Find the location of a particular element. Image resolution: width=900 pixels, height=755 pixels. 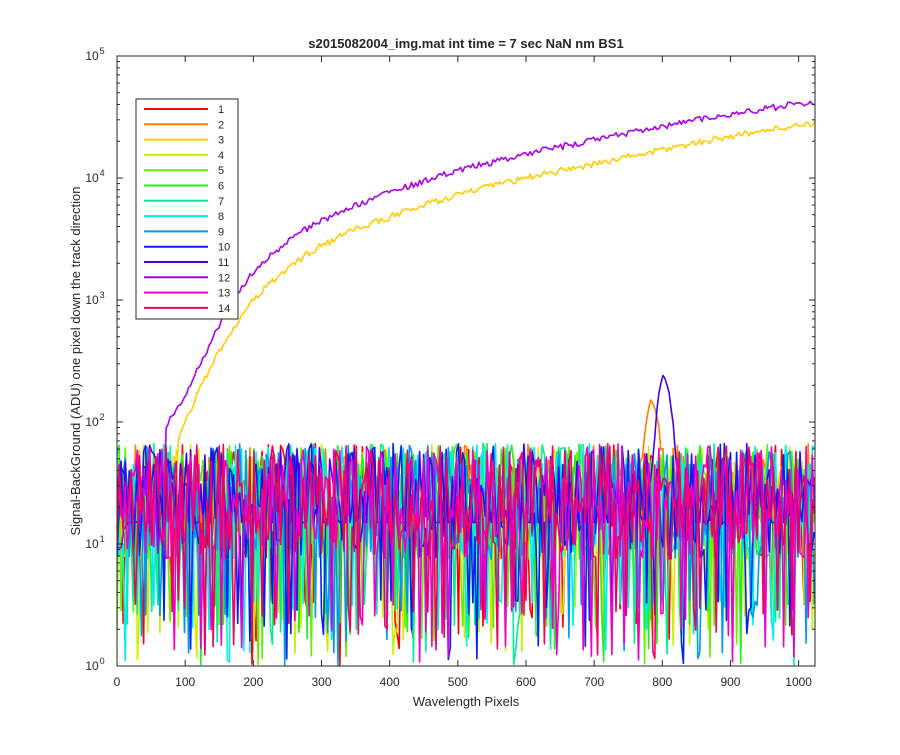

legend-label-8: 8 is located at coordinates (221, 217).